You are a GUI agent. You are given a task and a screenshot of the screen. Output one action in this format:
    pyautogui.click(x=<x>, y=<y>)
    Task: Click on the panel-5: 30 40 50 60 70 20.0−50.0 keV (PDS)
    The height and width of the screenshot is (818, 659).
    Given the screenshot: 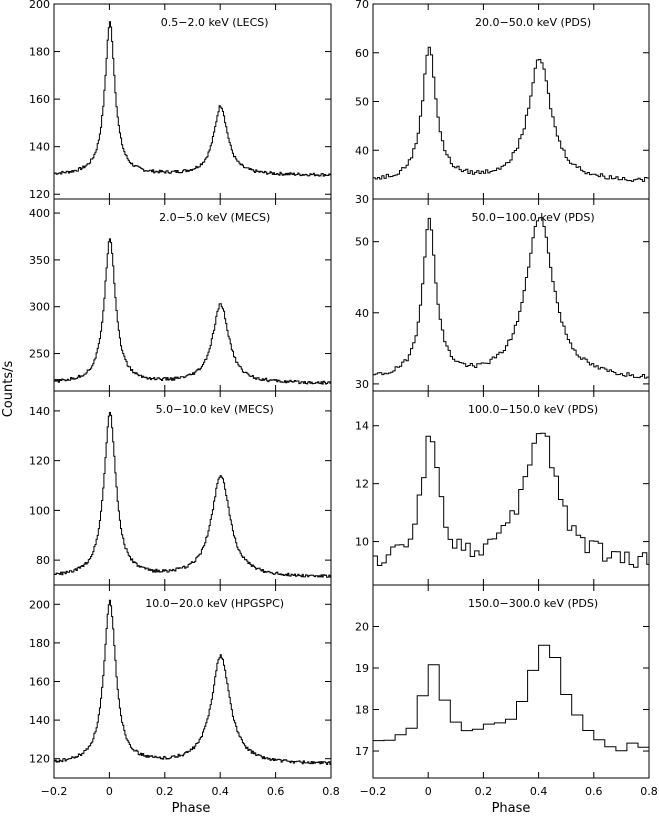 What is the action you would take?
    pyautogui.click(x=502, y=103)
    